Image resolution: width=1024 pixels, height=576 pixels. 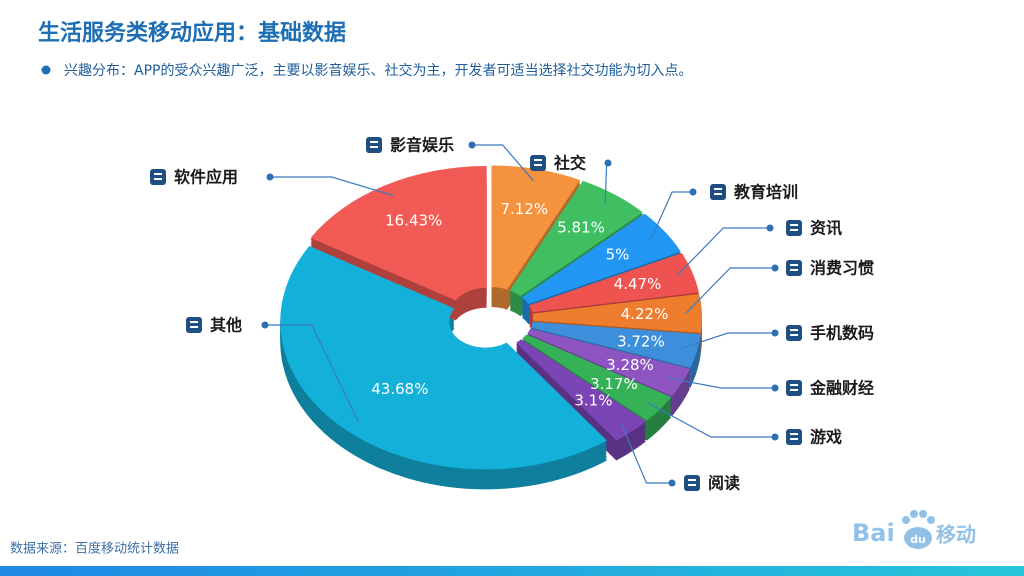 I want to click on category-label: 游戏, so click(x=826, y=437).